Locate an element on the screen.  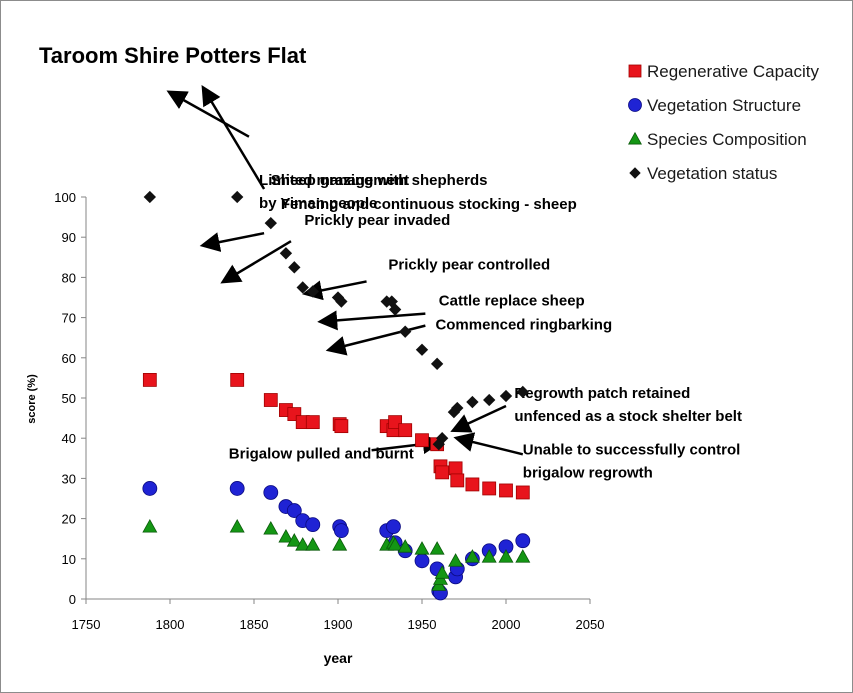
annotation-label: by Yiman people is located at coordinates (318, 203).